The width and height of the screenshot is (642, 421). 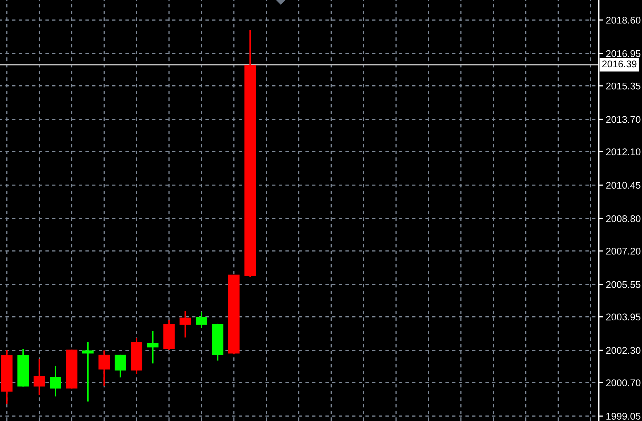 What do you see at coordinates (623, 251) in the screenshot?
I see `y-tick-label: 2007.20` at bounding box center [623, 251].